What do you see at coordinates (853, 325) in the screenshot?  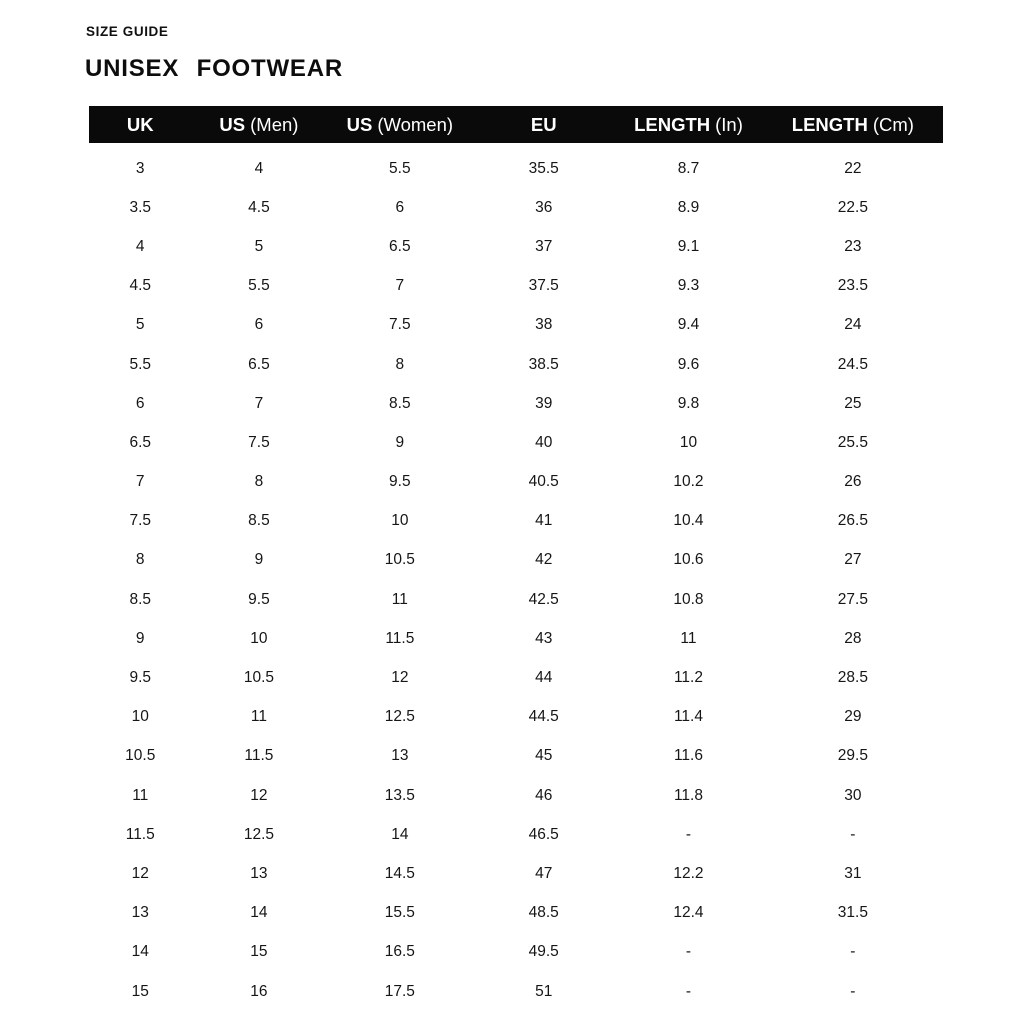 I see `table-cell: 24` at bounding box center [853, 325].